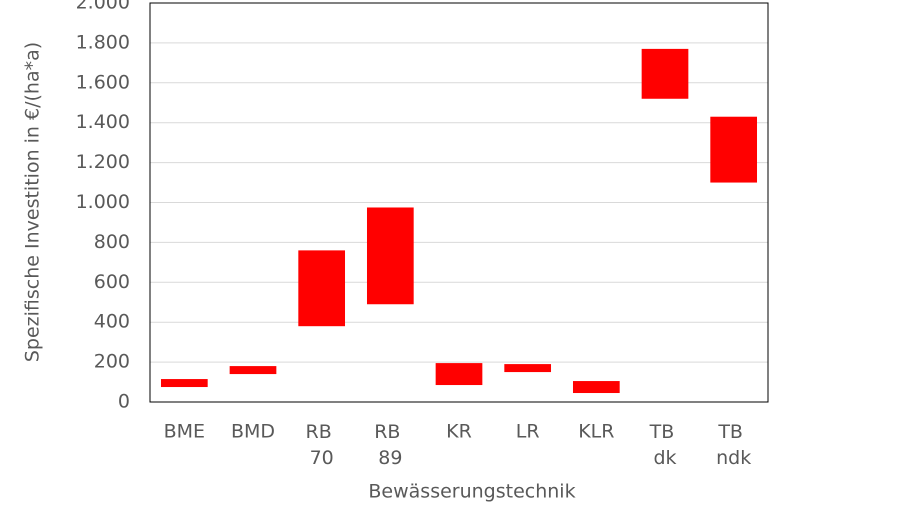 This screenshot has height=506, width=900. What do you see at coordinates (459, 432) in the screenshot?
I see `x-tick-label: KR` at bounding box center [459, 432].